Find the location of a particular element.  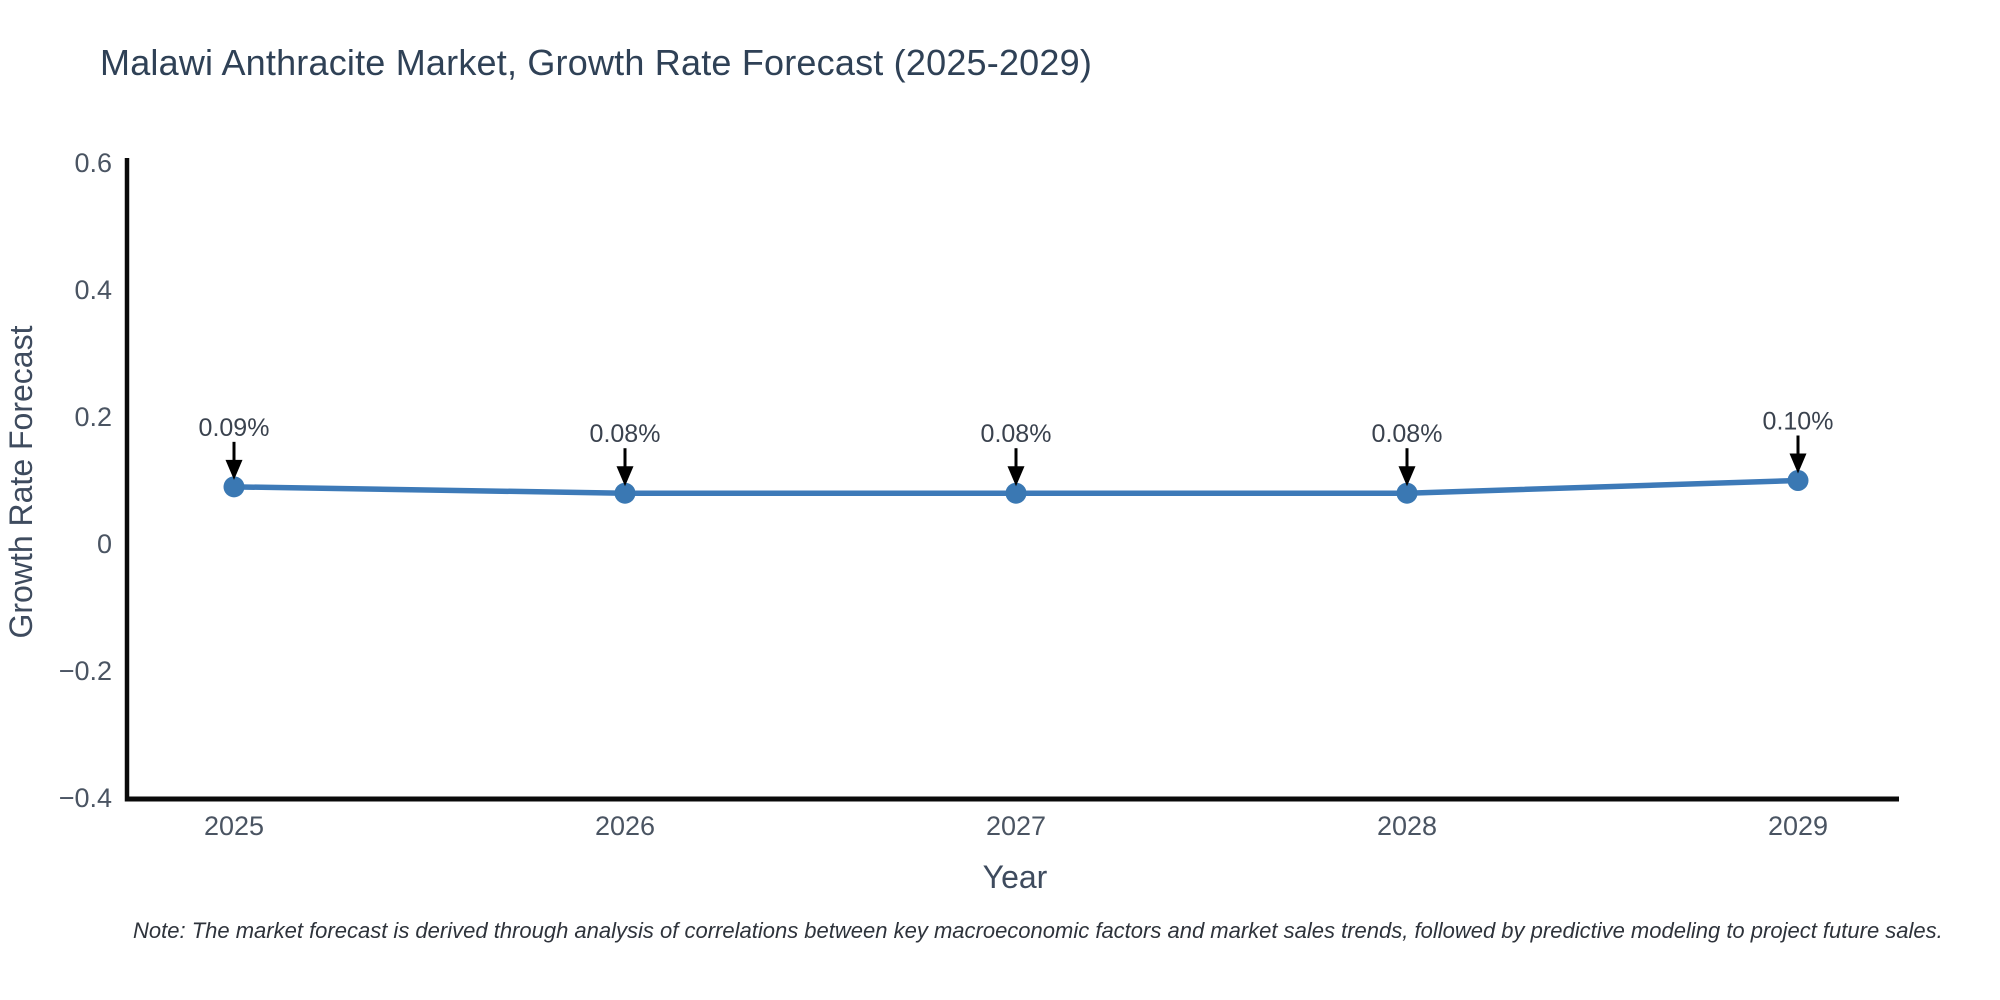

y-tick-label: −0.2 is located at coordinates (85, 671).